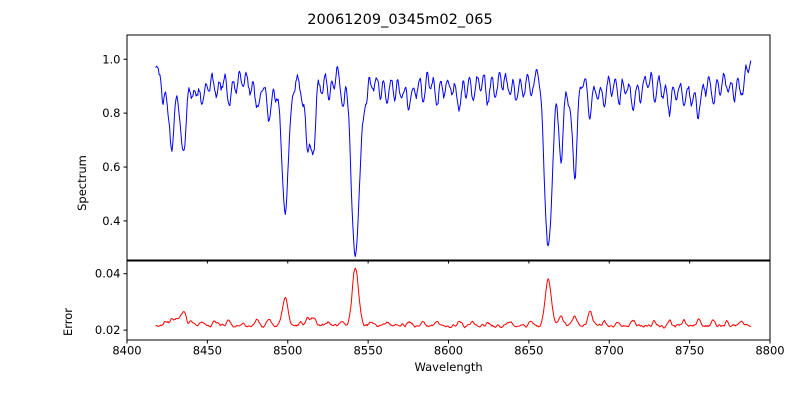 The width and height of the screenshot is (800, 400). Describe the element at coordinates (207, 351) in the screenshot. I see `x-tick-label: 8450` at that location.